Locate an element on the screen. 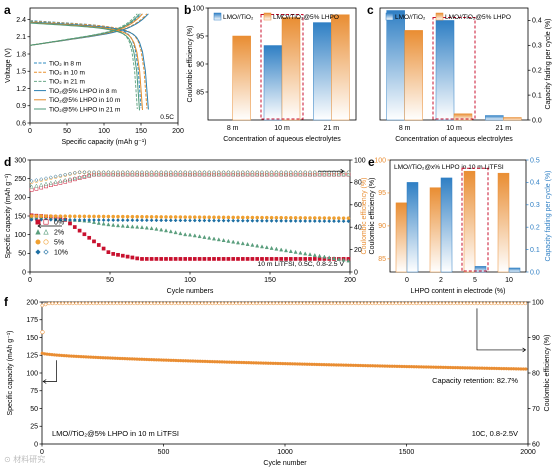  x-tick-label: 200 is located at coordinates (178, 131).